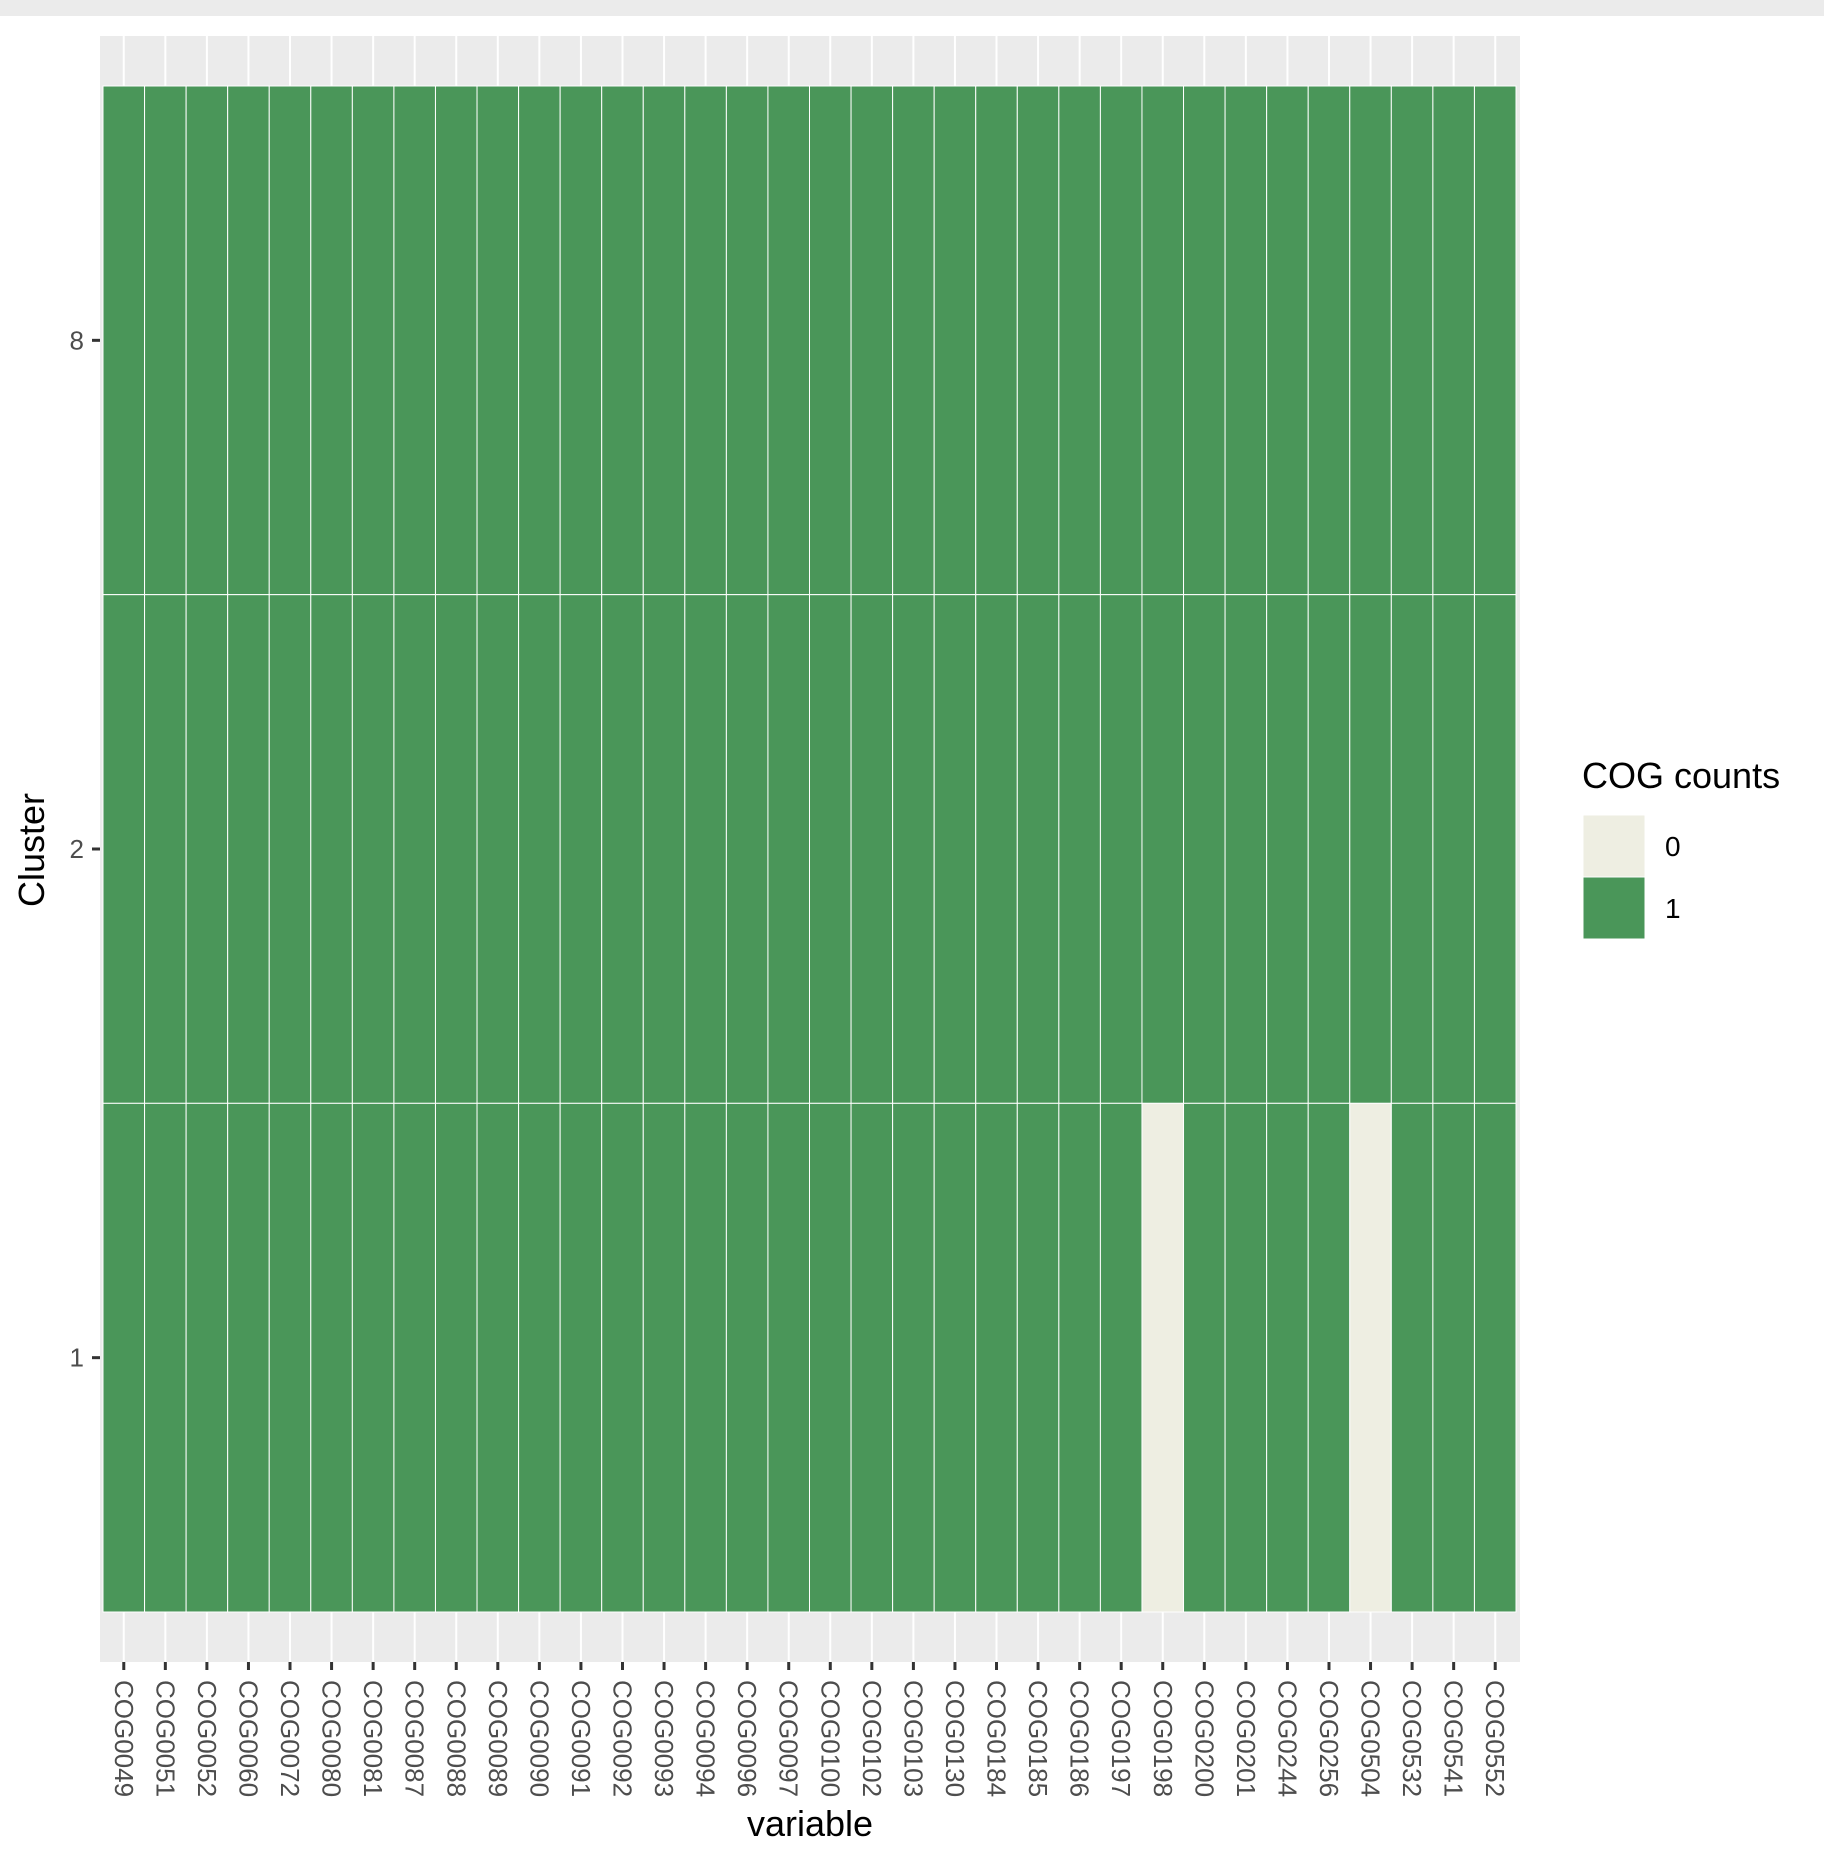  Describe the element at coordinates (1080, 1738) in the screenshot. I see `x-tick-label-COG0186: COG0186` at that location.